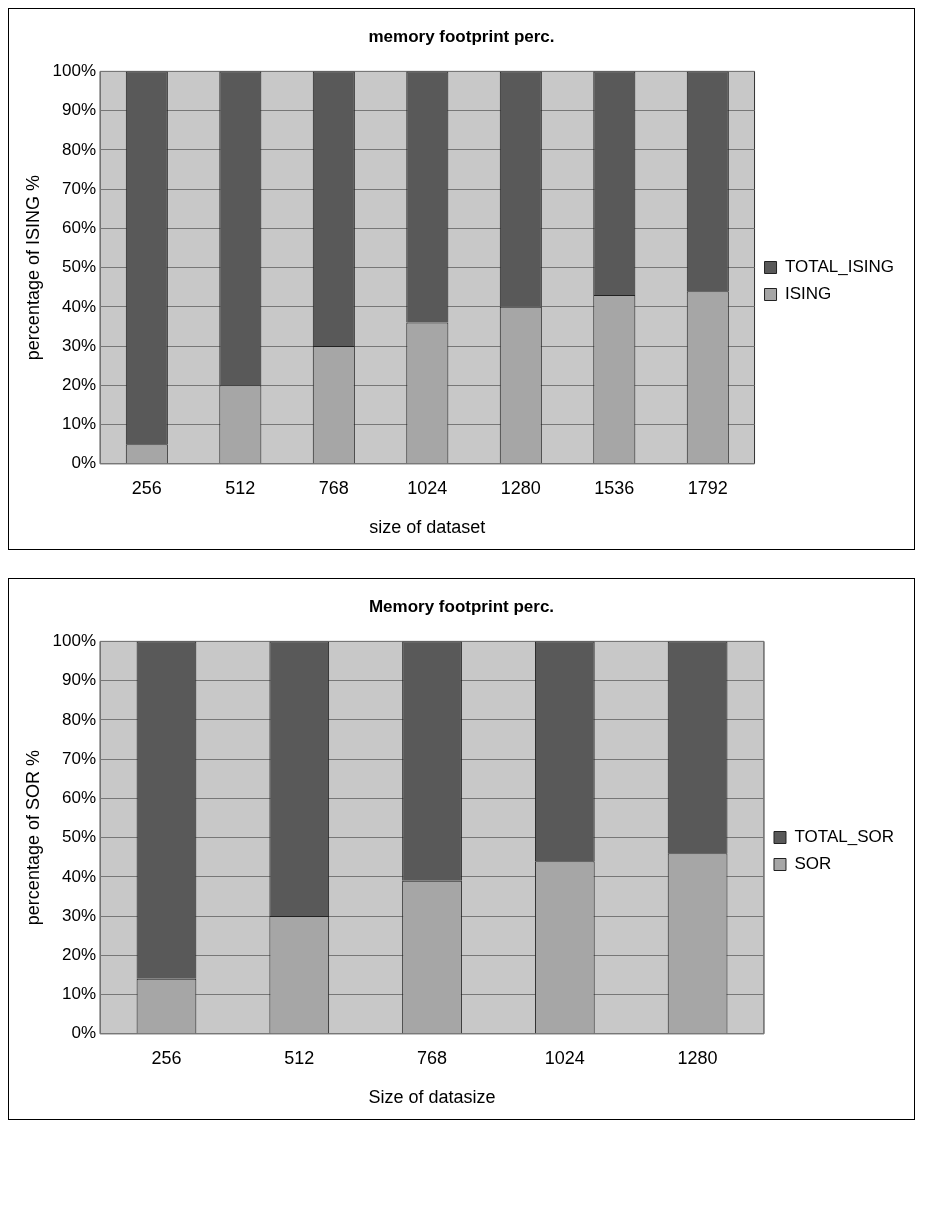  What do you see at coordinates (614, 487) in the screenshot?
I see `x-tick-label: 1536` at bounding box center [614, 487].